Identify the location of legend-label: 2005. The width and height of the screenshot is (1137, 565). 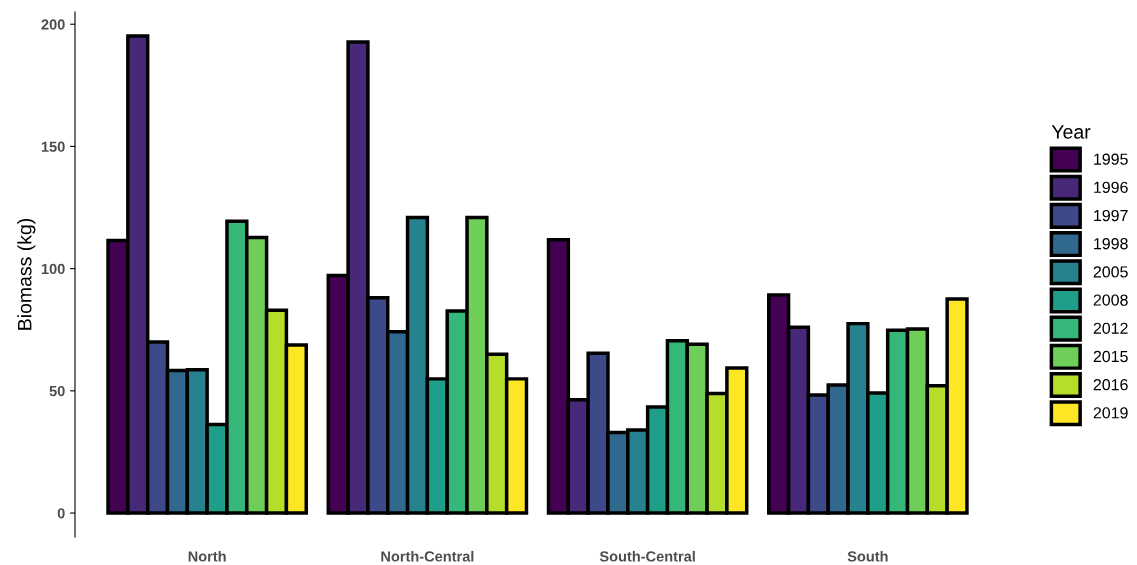
(1110, 272).